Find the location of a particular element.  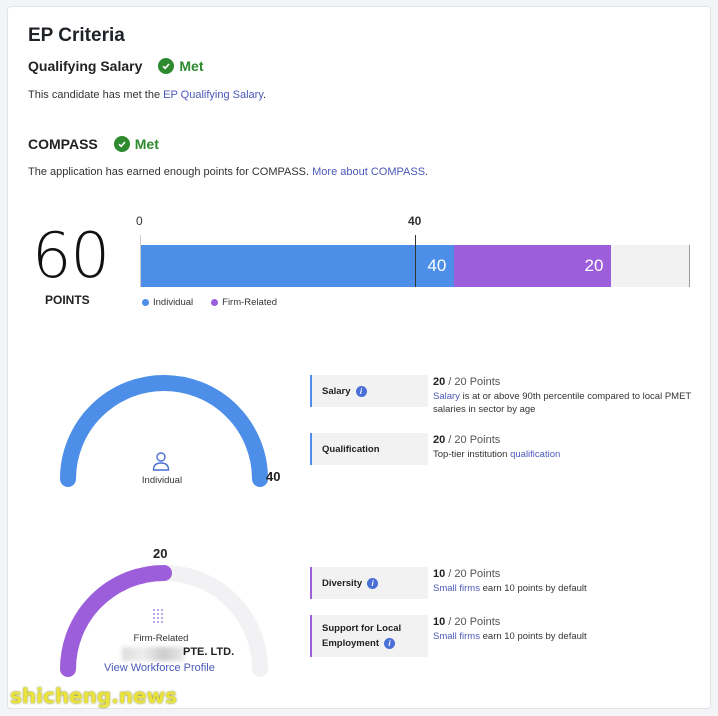

compass-header: COMPASS Met is located at coordinates (93, 144).